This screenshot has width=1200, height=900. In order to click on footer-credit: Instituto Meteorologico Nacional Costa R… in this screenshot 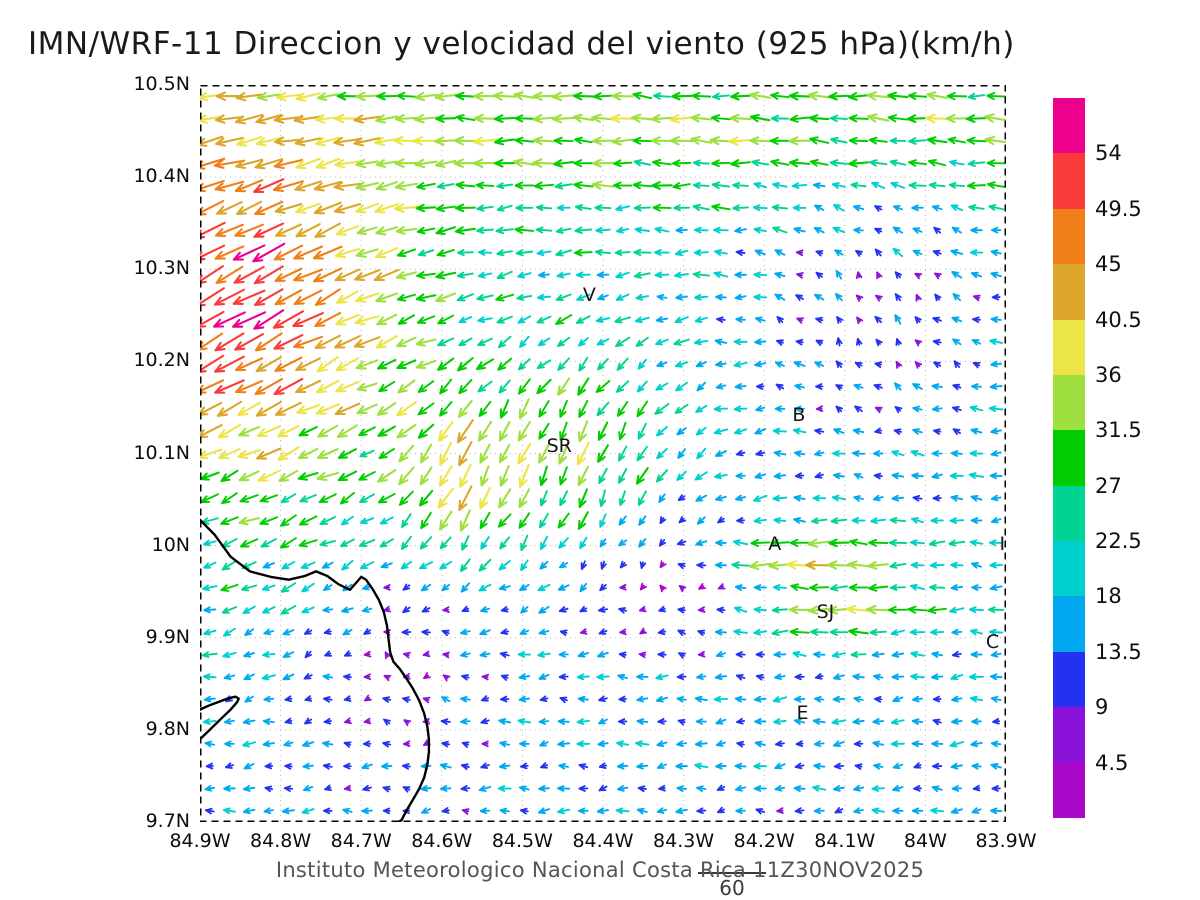, I will do `click(600, 870)`.